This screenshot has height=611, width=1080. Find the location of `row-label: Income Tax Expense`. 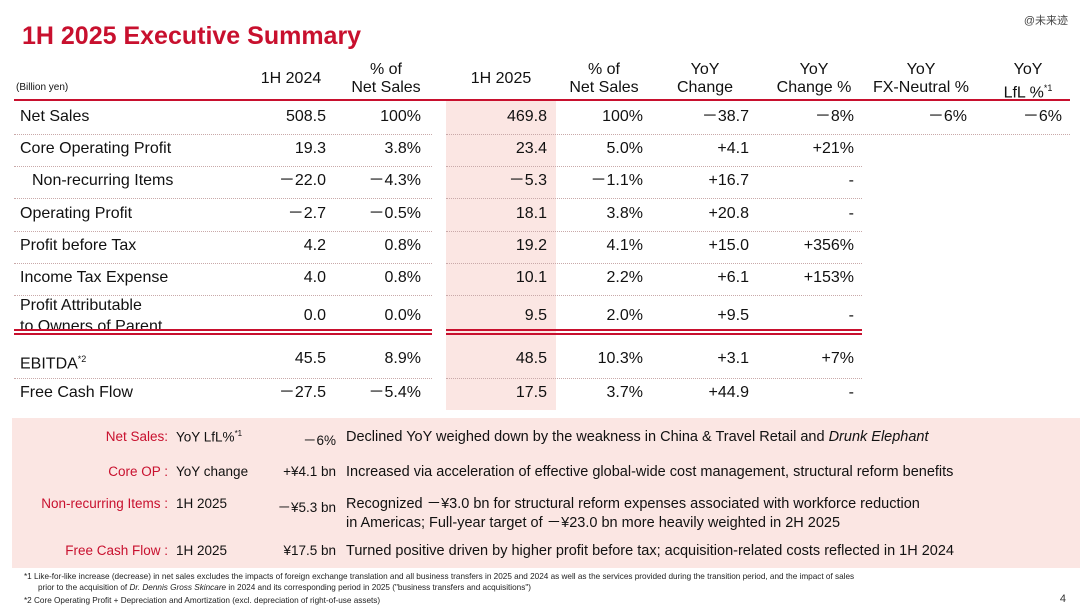

row-label: Income Tax Expense is located at coordinates (94, 277).